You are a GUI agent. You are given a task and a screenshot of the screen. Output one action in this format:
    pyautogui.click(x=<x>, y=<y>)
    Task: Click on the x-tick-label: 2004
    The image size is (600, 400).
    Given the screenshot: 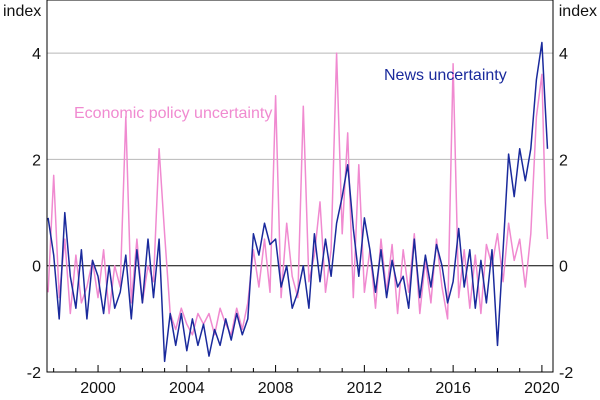 What is the action you would take?
    pyautogui.click(x=187, y=388)
    